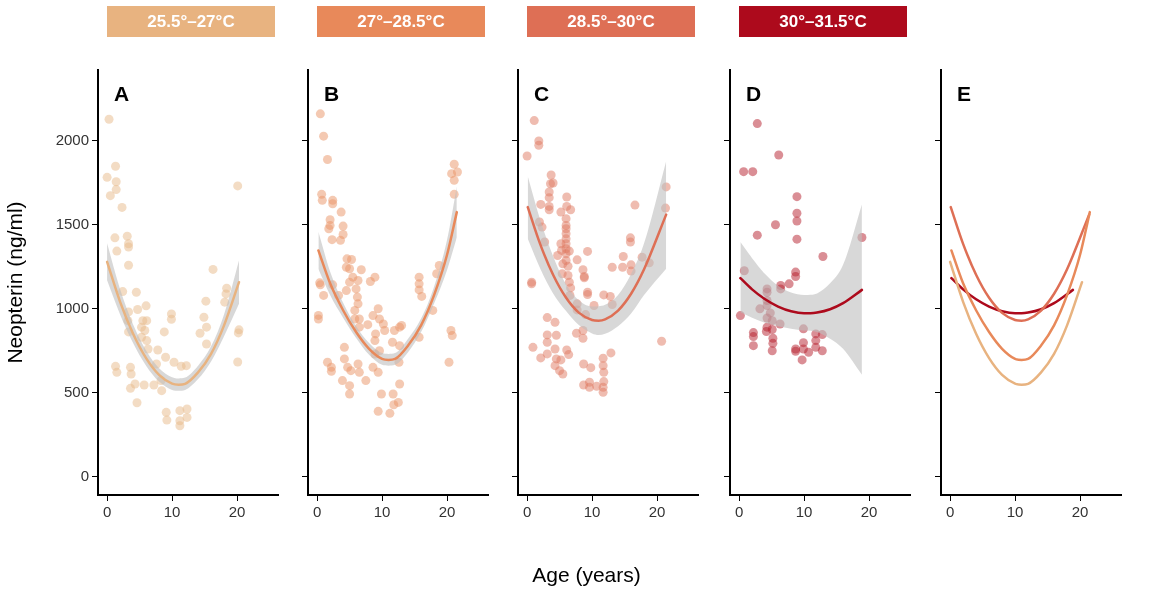  What do you see at coordinates (332, 93) in the screenshot?
I see `text: B` at bounding box center [332, 93].